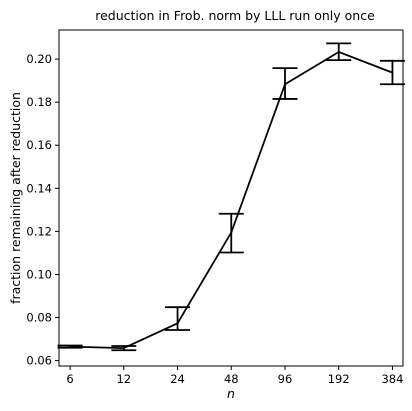 The image size is (412, 411). What do you see at coordinates (177, 379) in the screenshot?
I see `x-tick-label: 24` at bounding box center [177, 379].